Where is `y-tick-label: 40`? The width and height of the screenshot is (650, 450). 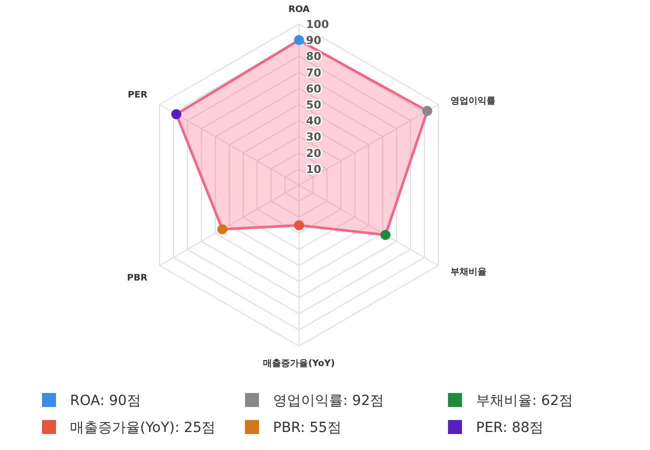
y-tick-label: 40 is located at coordinates (314, 121).